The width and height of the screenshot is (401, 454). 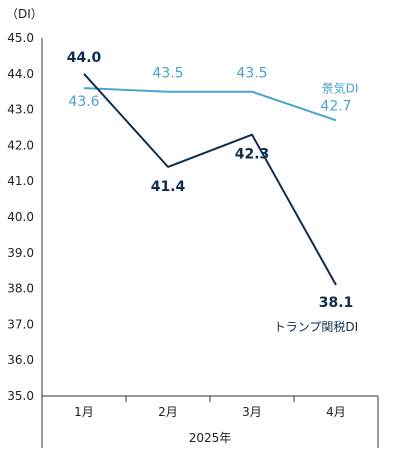 What do you see at coordinates (168, 412) in the screenshot?
I see `x-category-label: 2月` at bounding box center [168, 412].